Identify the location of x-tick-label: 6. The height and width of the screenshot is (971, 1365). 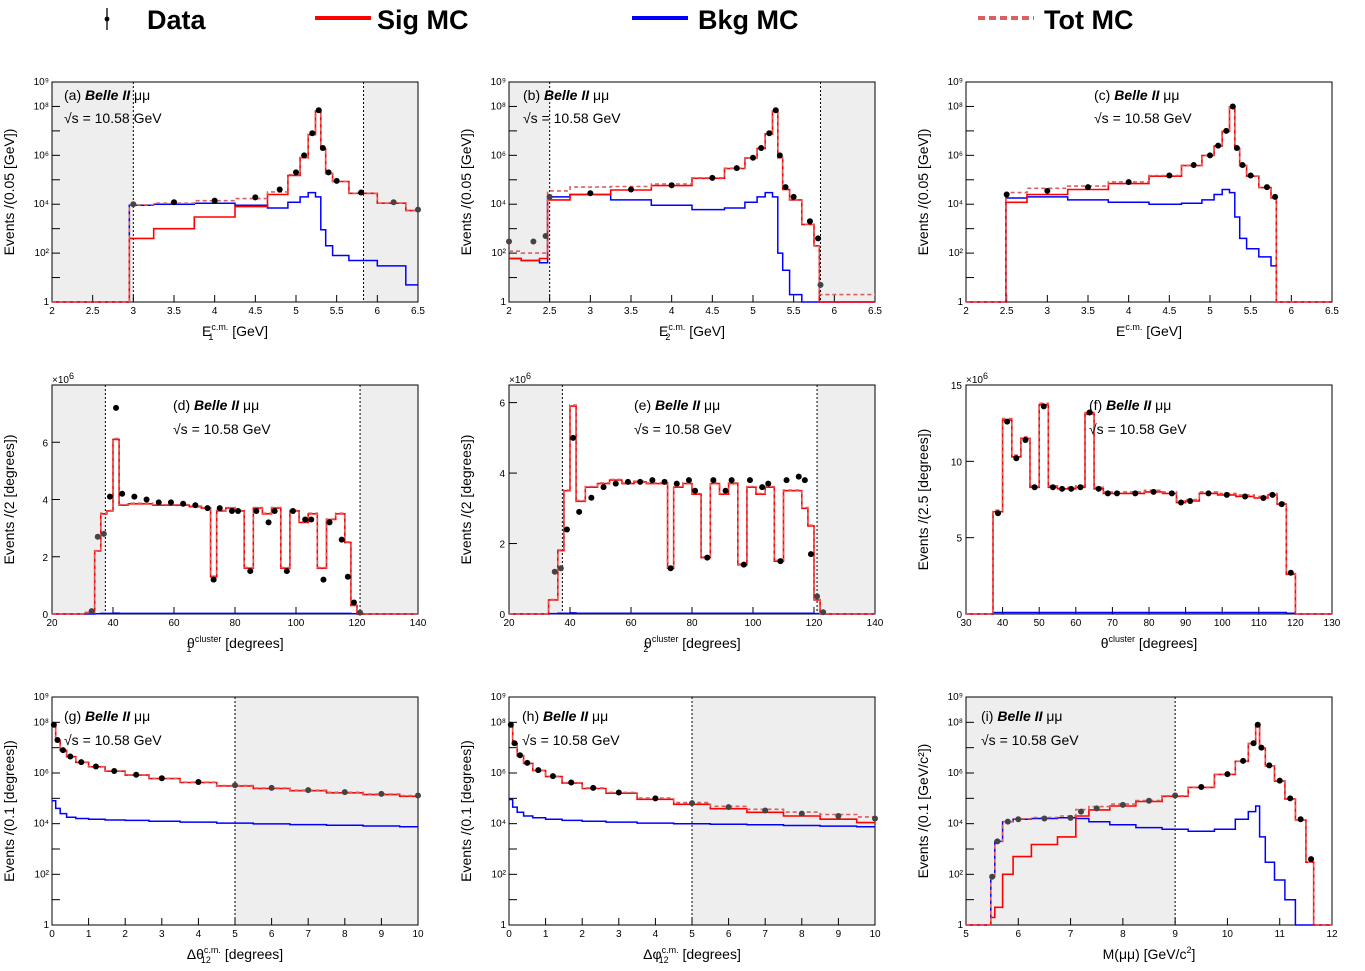
(378, 311).